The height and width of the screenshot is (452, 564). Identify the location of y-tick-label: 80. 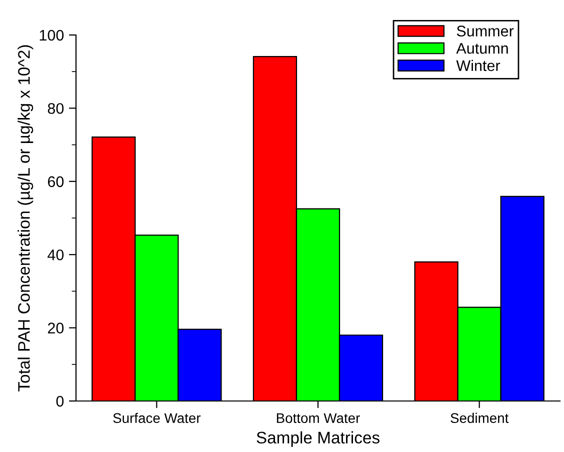
(56, 108).